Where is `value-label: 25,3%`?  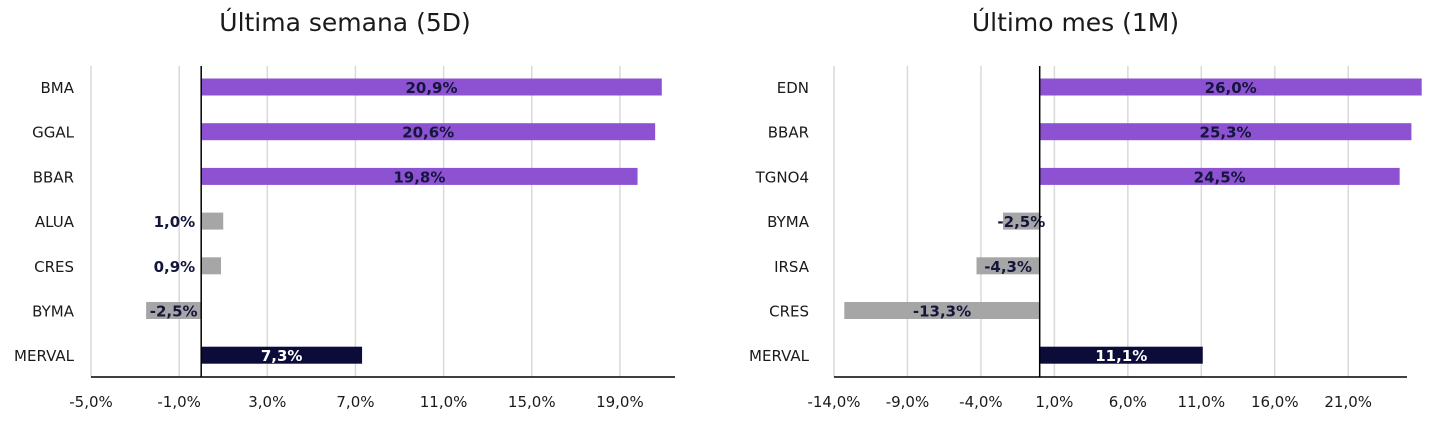 value-label: 25,3% is located at coordinates (1226, 133).